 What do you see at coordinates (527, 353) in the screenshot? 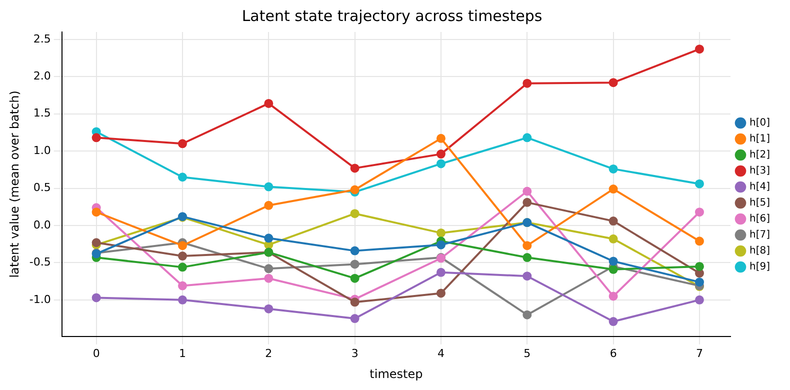
I see `x-tick-label: 5` at bounding box center [527, 353].